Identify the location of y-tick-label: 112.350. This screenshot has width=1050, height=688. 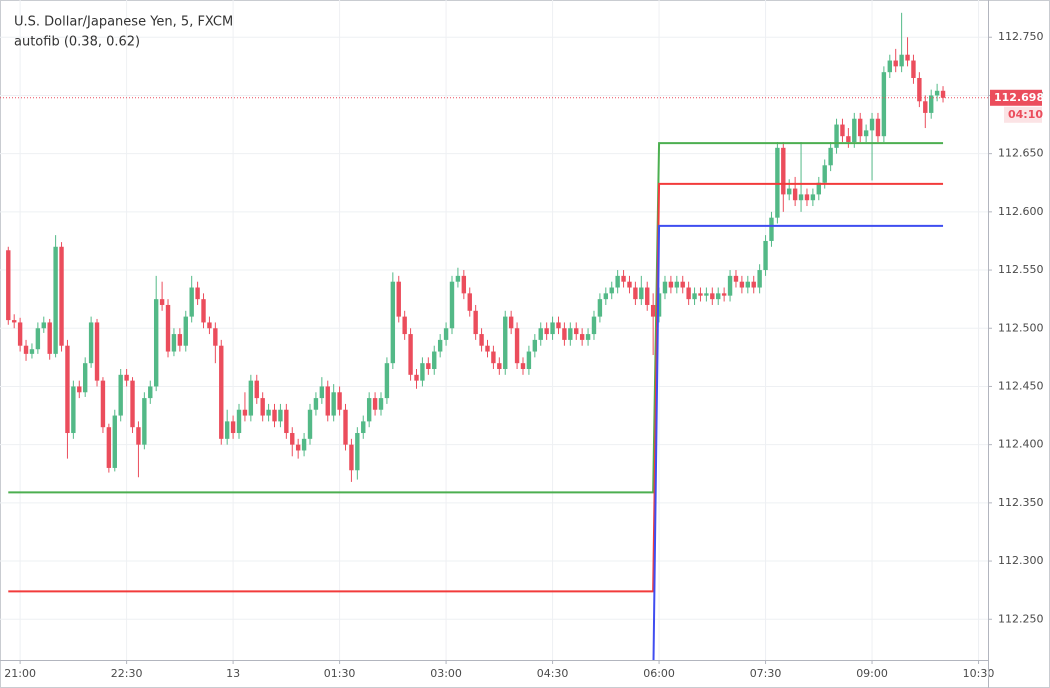
(1021, 502).